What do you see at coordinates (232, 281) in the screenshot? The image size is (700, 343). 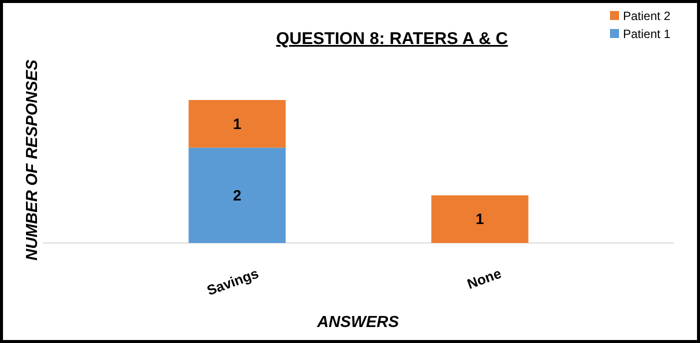 I see `x-tick-label: Savings` at bounding box center [232, 281].